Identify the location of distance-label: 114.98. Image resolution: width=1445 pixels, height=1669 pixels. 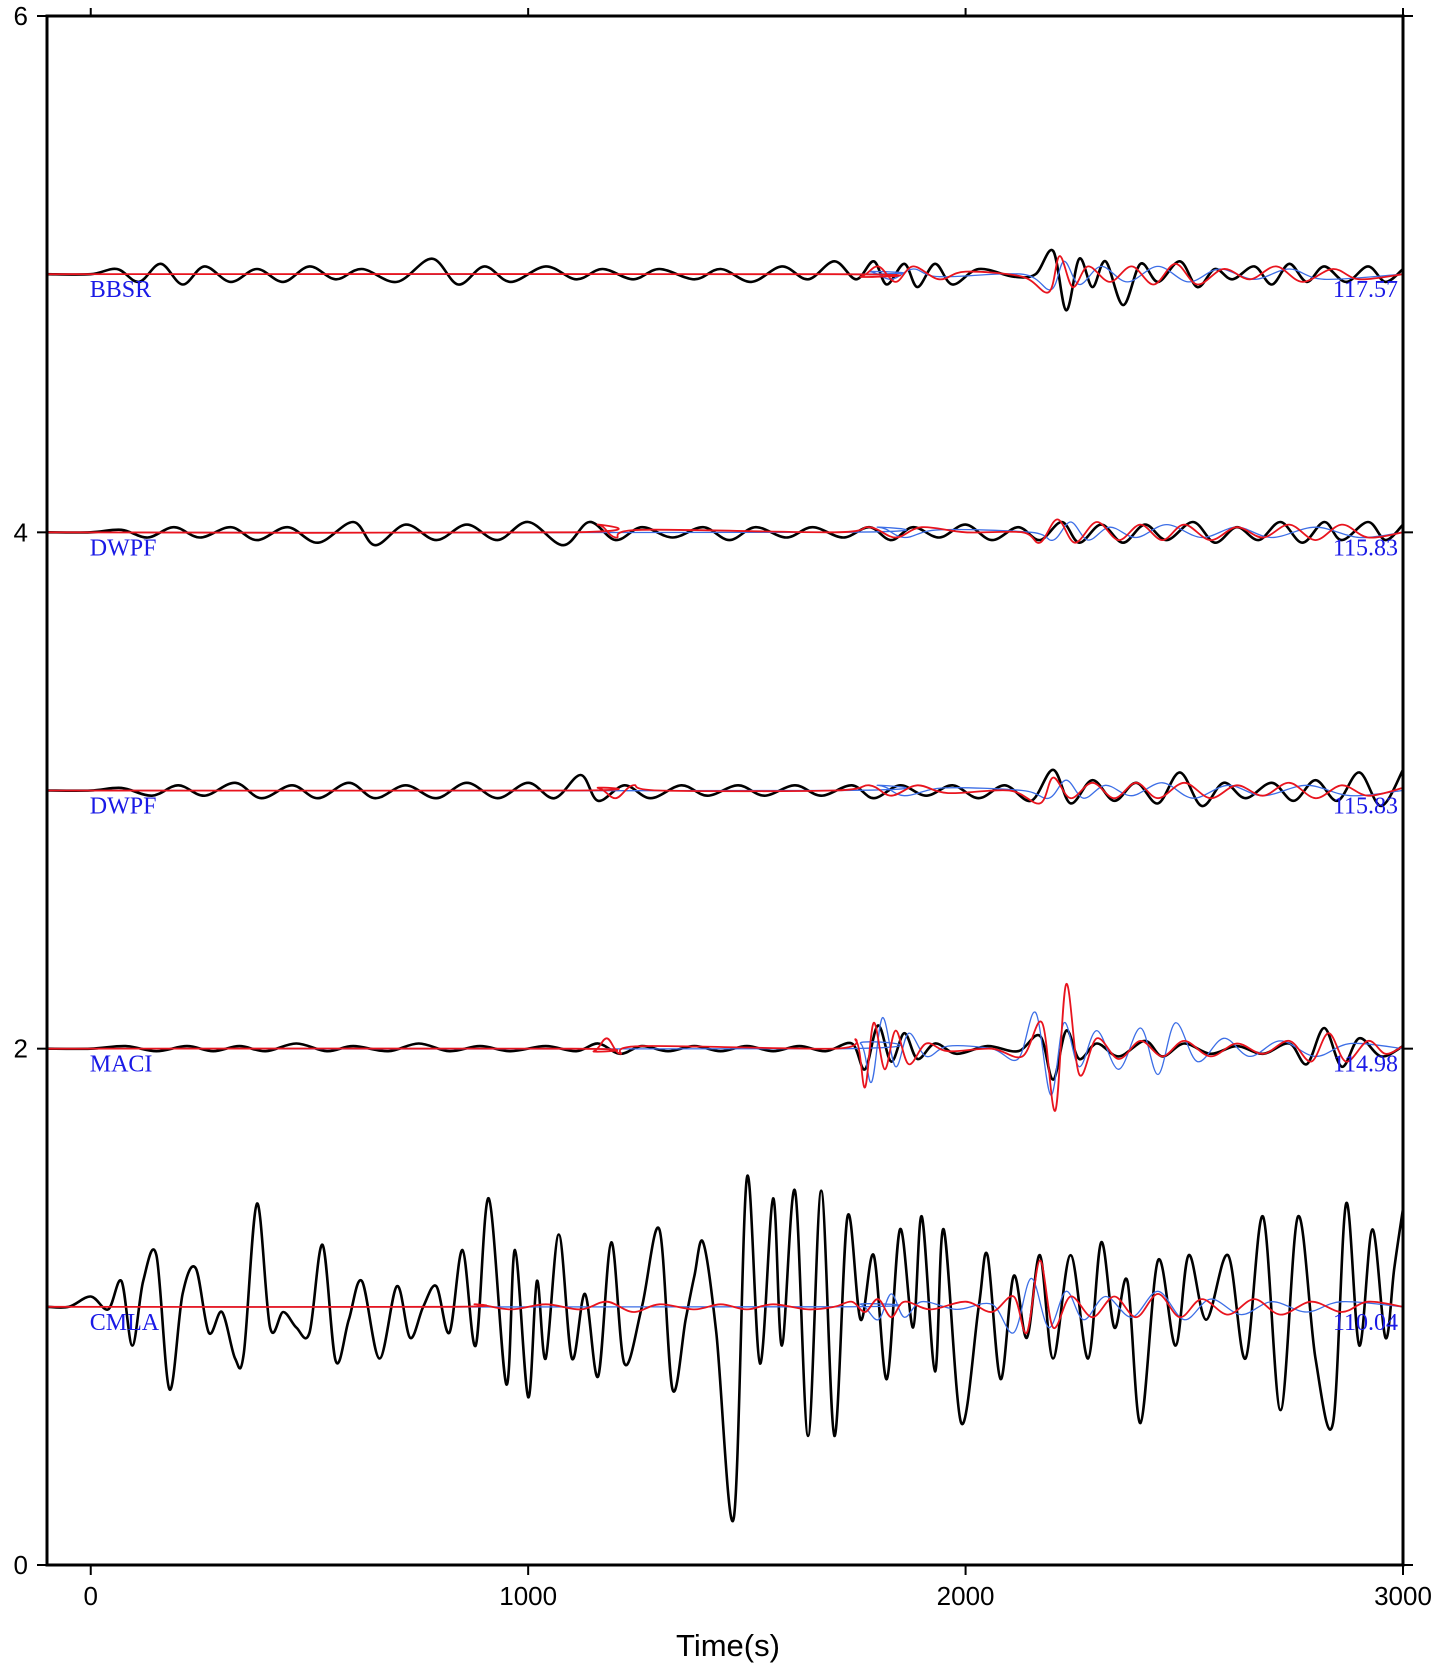
(1365, 1065).